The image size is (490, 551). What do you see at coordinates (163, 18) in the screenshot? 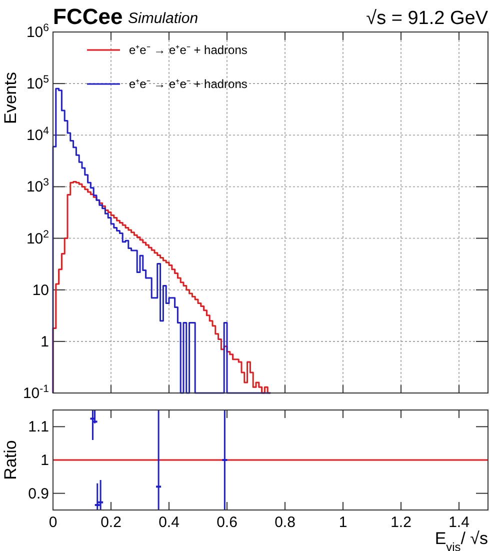
I see `chart-subtitle: Simulation` at bounding box center [163, 18].